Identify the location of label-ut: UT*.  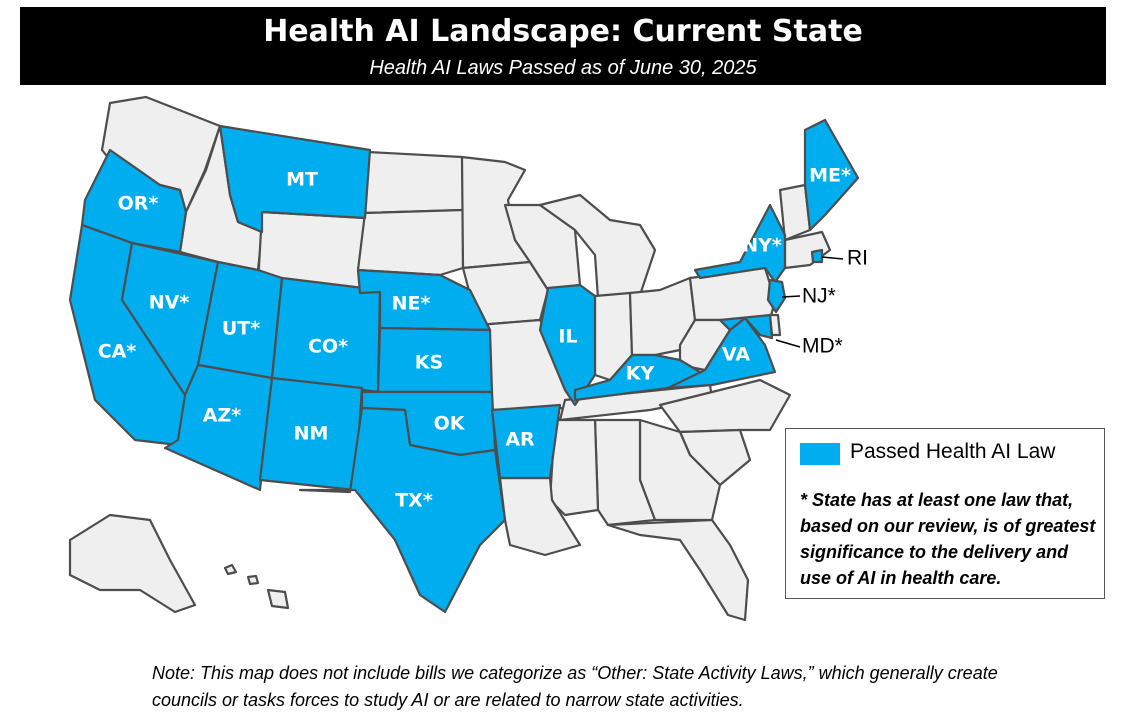
(241, 329).